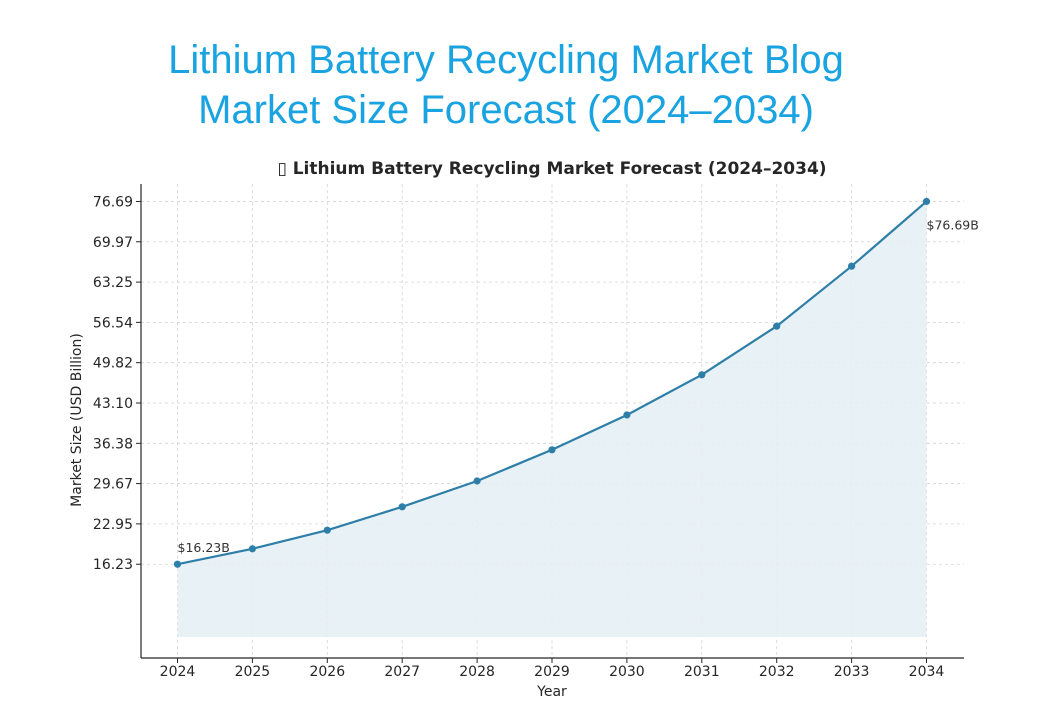 Image resolution: width=1048 pixels, height=720 pixels. I want to click on data-label-start: $16.23B, so click(204, 547).